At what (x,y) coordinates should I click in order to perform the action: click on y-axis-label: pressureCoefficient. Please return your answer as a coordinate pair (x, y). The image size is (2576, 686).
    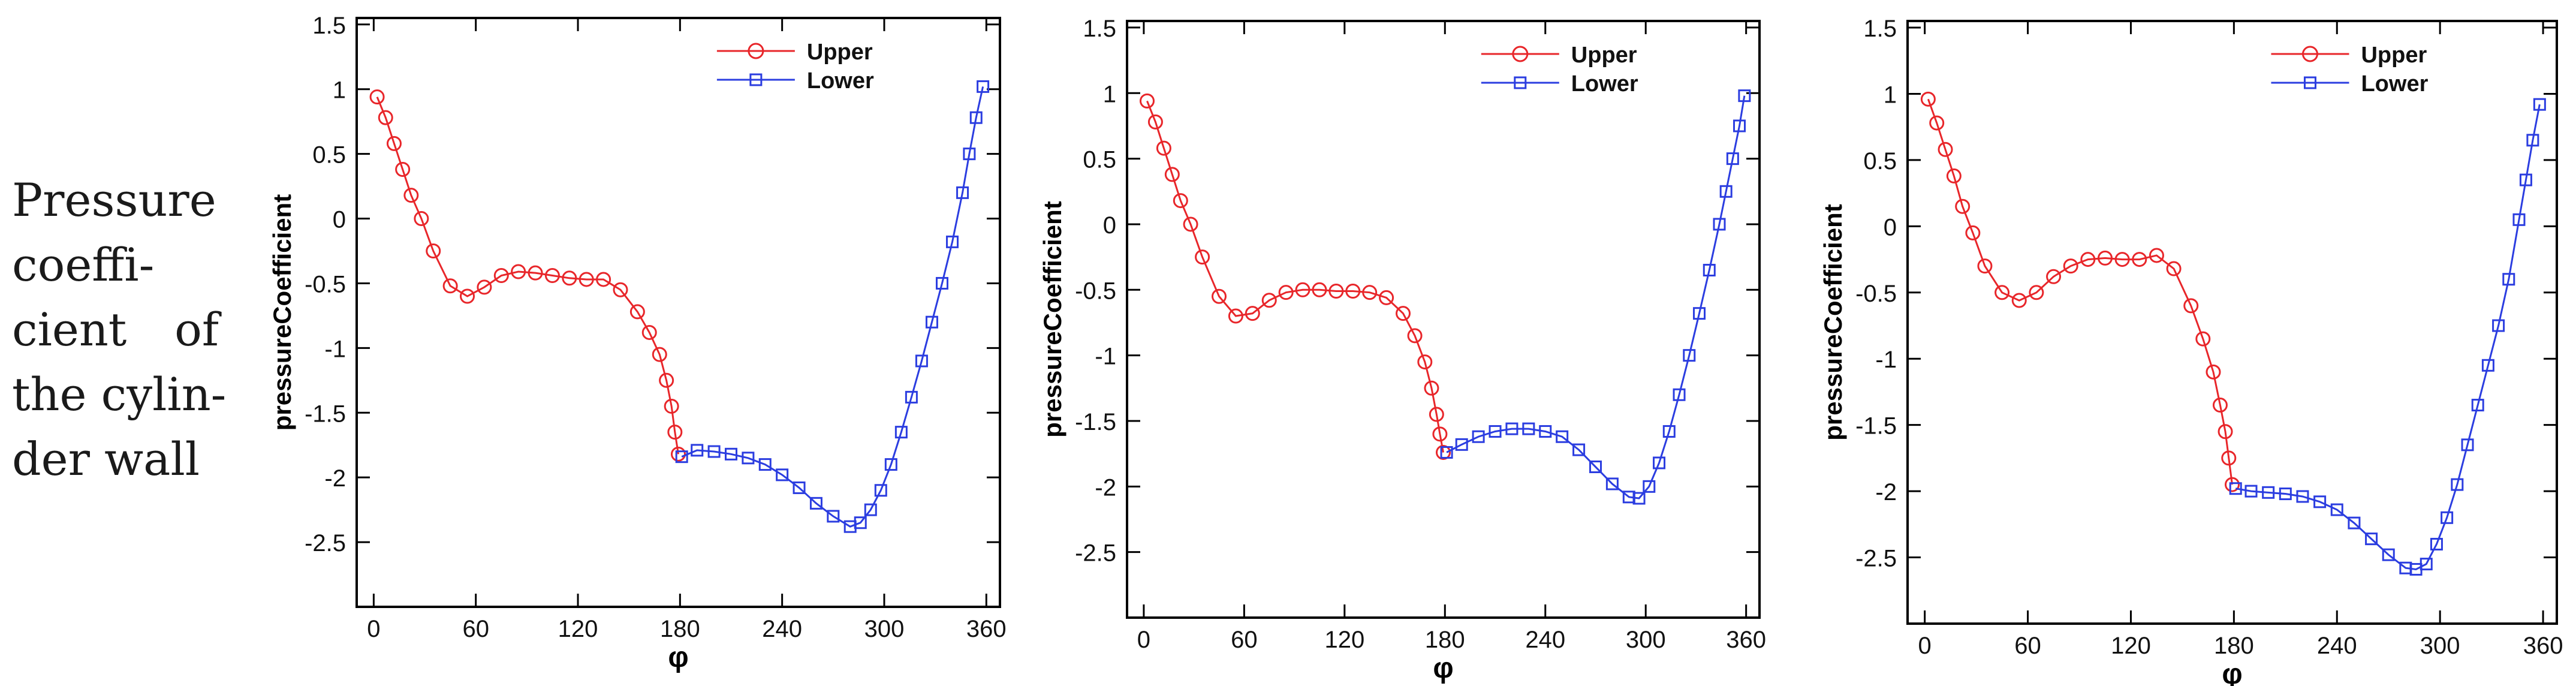
    Looking at the image, I should click on (1052, 319).